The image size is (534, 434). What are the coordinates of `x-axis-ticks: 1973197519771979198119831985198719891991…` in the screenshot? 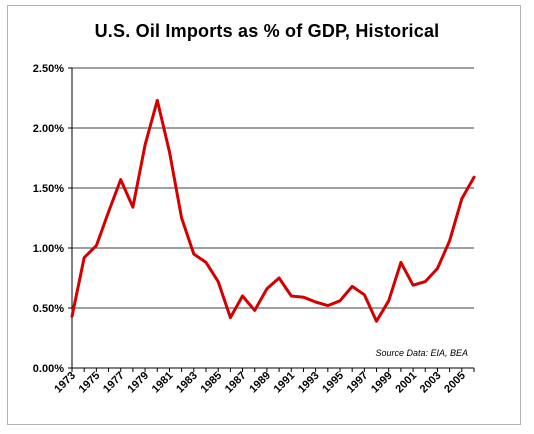 It's located at (263, 382).